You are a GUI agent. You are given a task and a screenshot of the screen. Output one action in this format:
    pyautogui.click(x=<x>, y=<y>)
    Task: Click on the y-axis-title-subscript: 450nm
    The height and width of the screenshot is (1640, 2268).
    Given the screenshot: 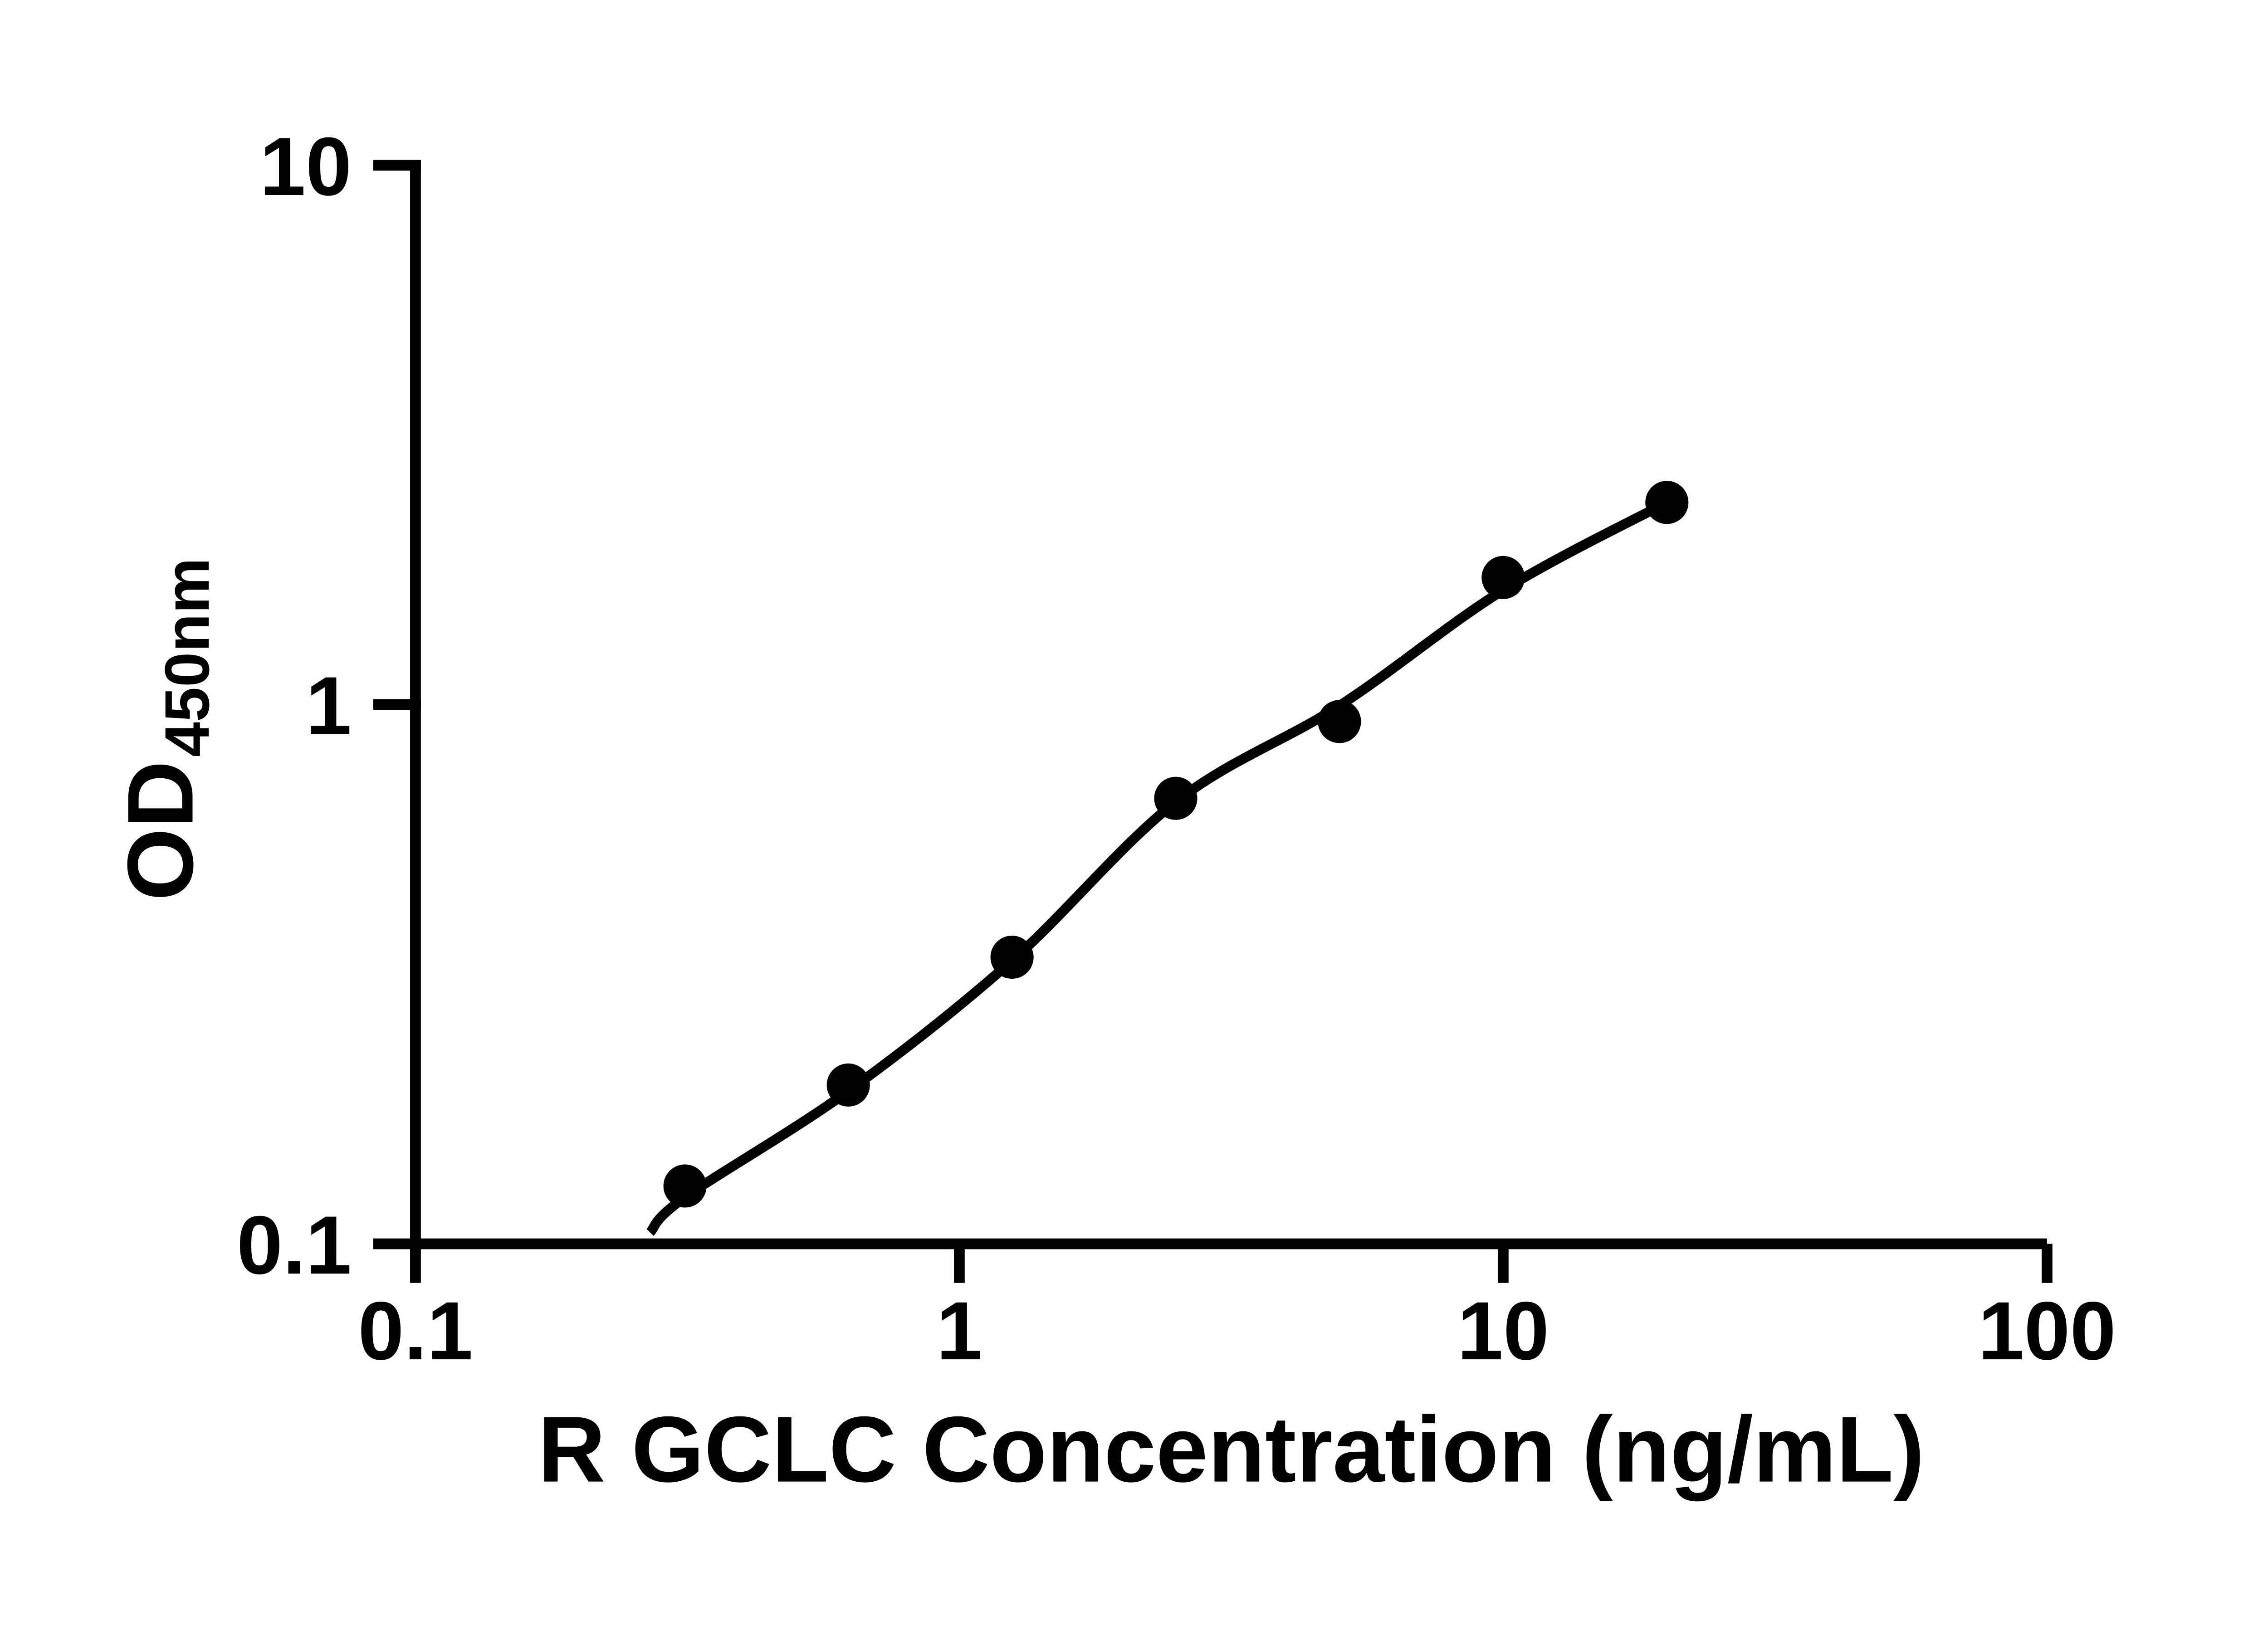 What is the action you would take?
    pyautogui.click(x=187, y=657)
    